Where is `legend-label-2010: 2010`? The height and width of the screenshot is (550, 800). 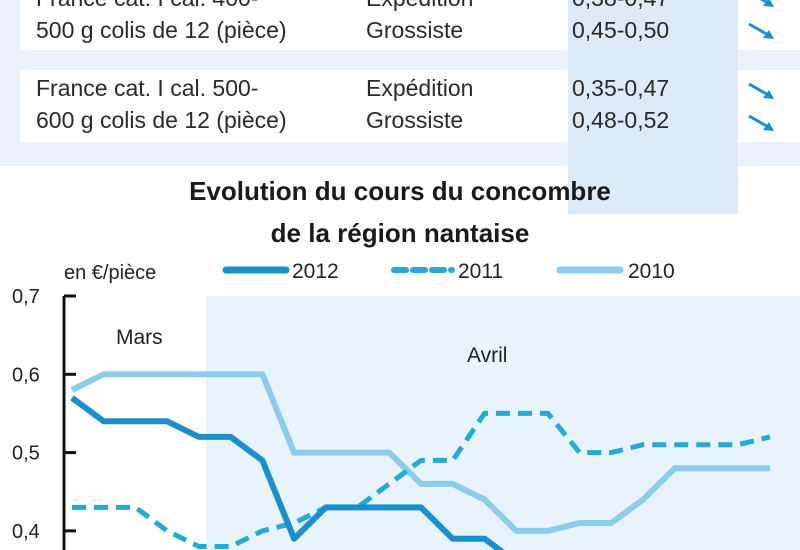 legend-label-2010: 2010 is located at coordinates (651, 271).